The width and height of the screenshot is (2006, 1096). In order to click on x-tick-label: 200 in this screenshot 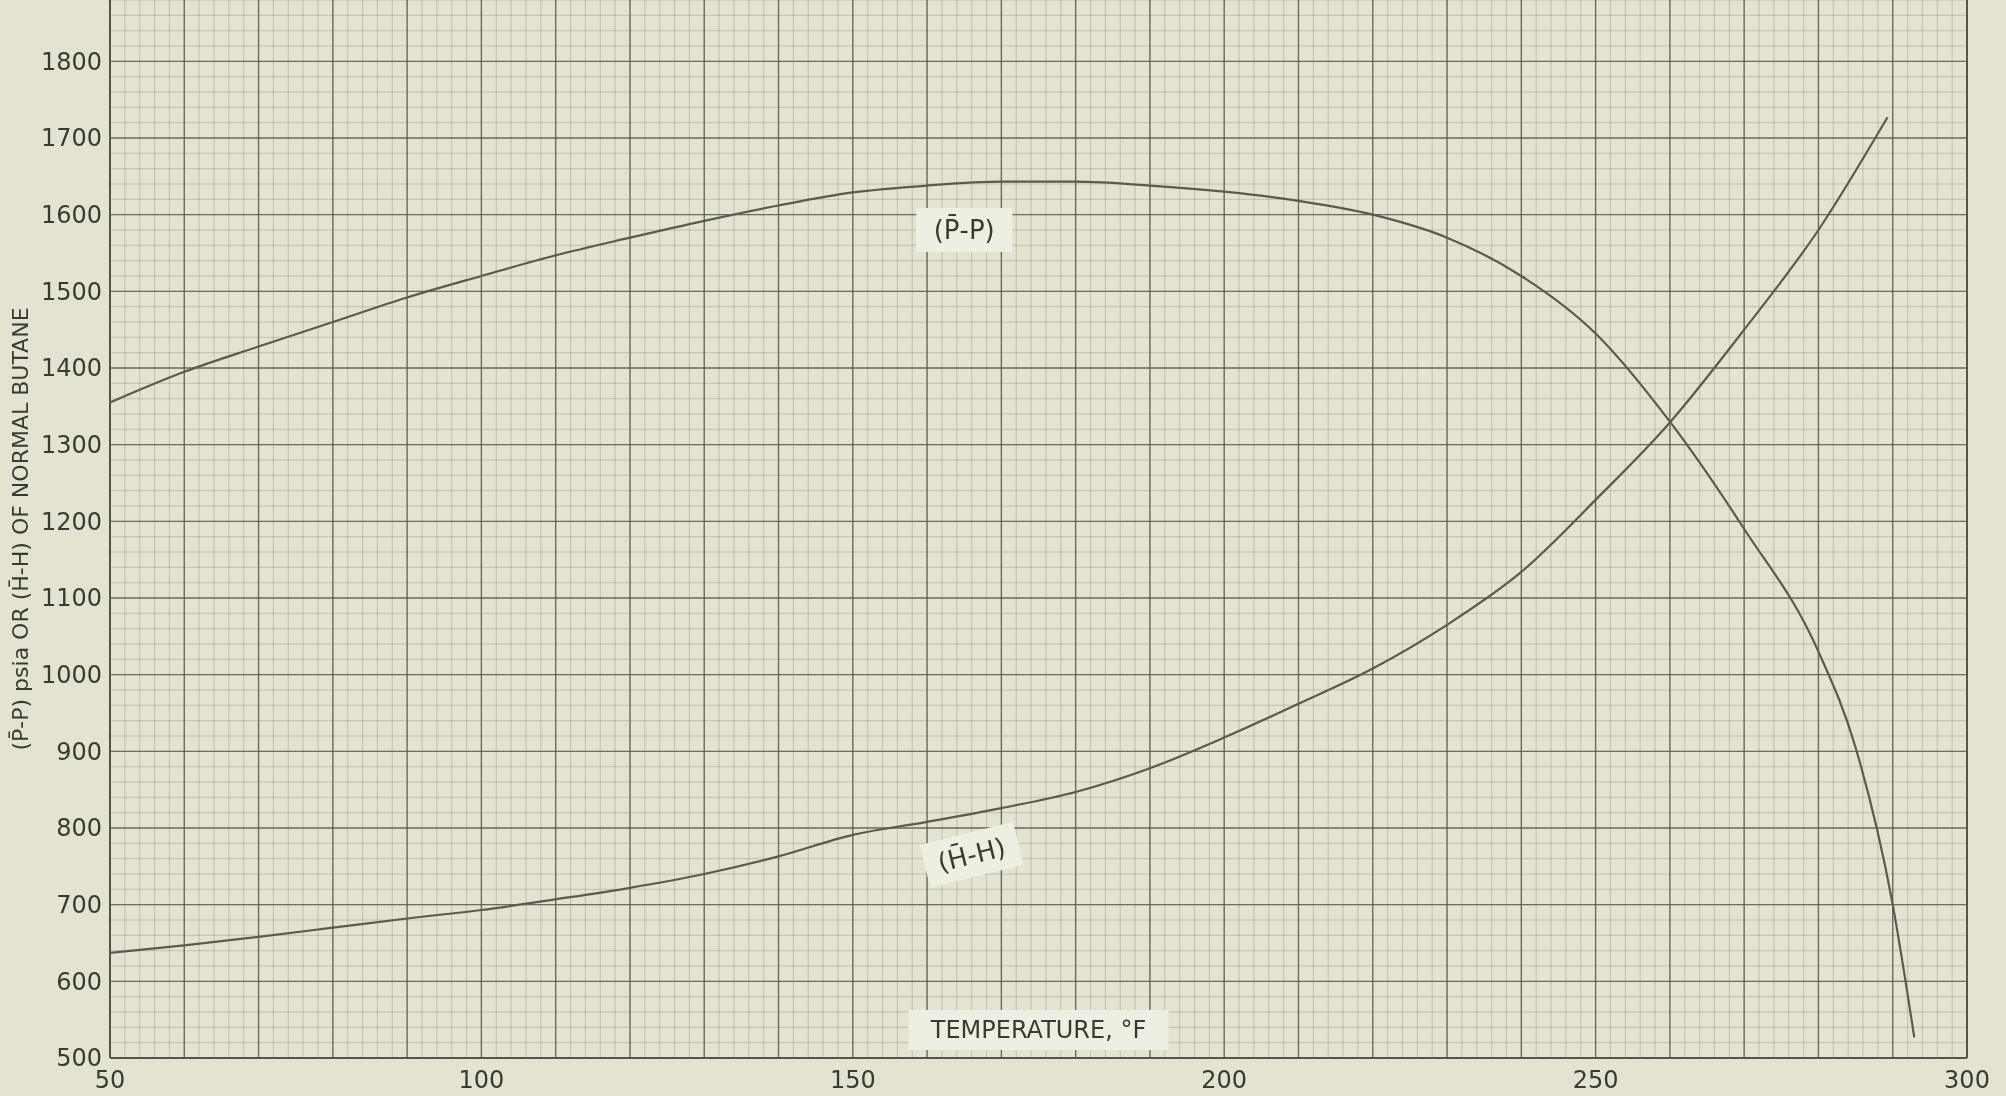, I will do `click(1224, 1080)`.